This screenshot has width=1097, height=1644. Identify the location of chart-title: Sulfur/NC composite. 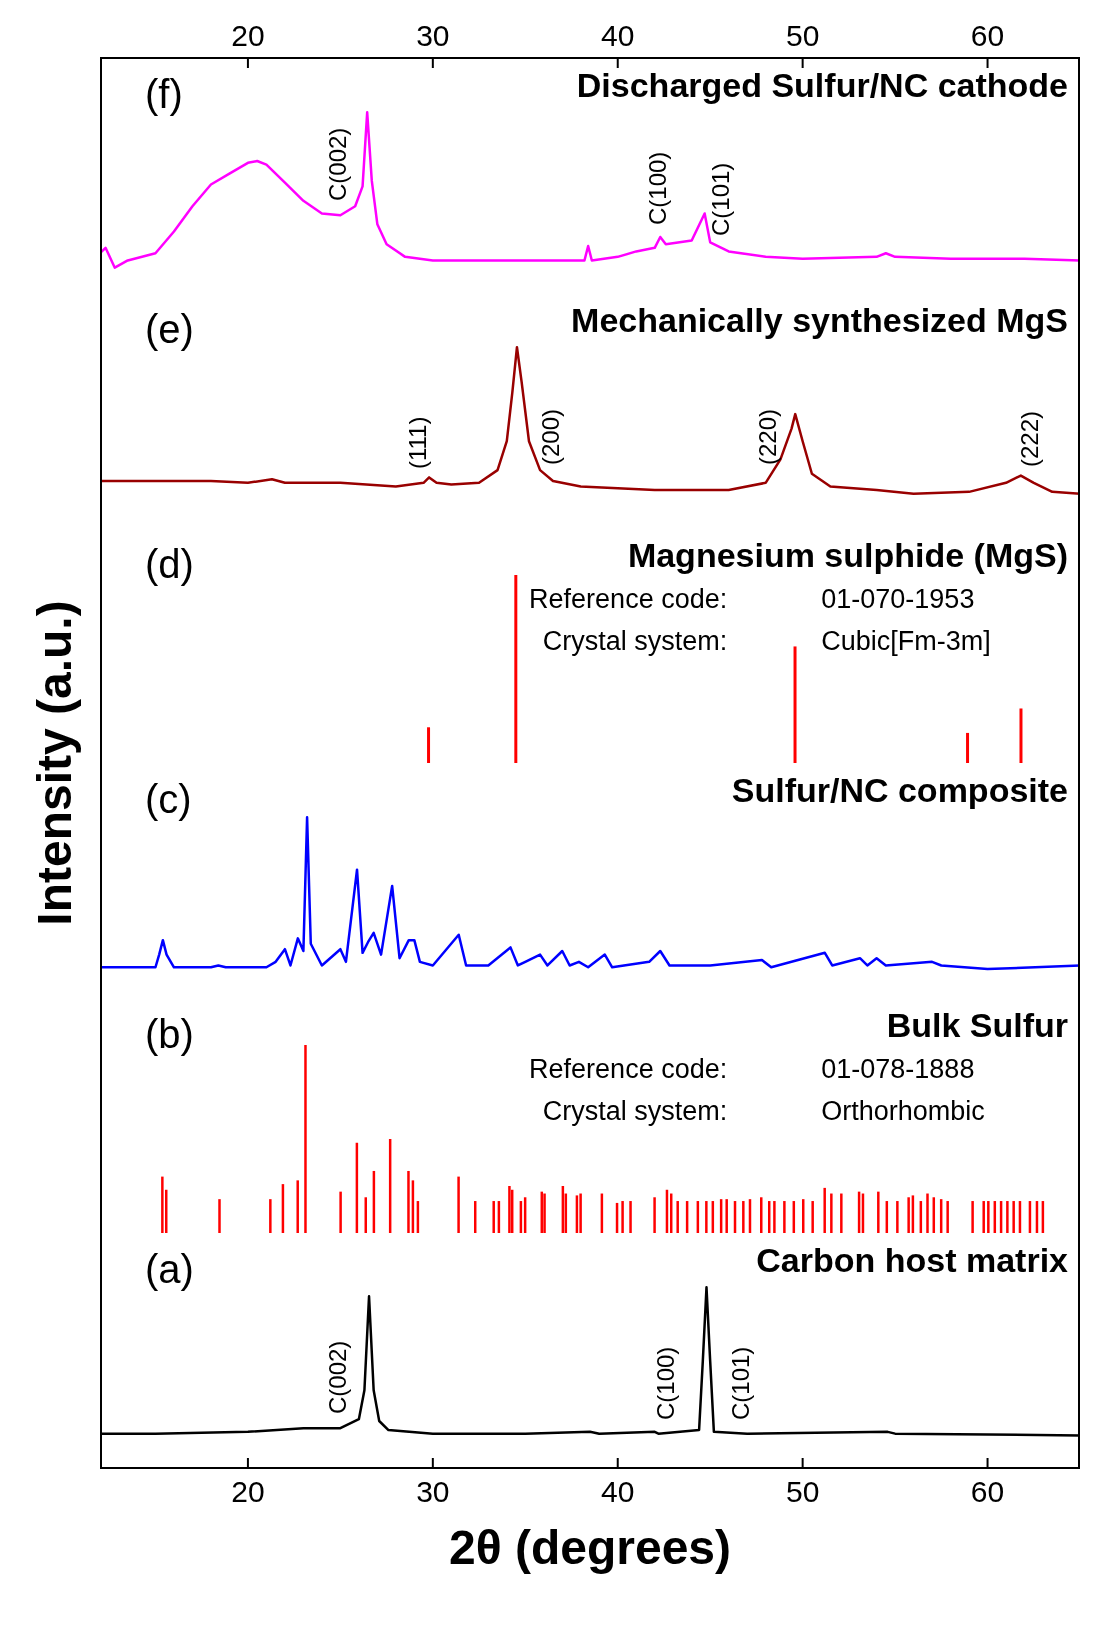
(899, 790).